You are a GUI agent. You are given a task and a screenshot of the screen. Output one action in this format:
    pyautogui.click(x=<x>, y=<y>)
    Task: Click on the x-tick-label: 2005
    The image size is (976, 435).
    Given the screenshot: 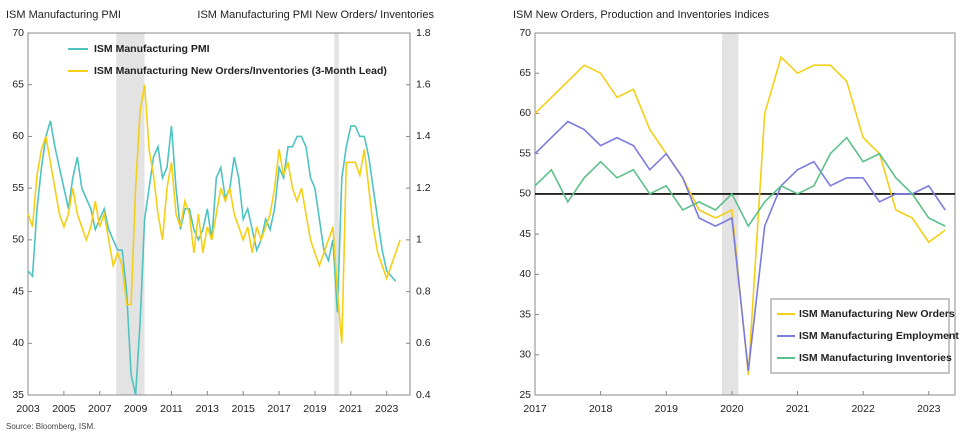 What is the action you would take?
    pyautogui.click(x=64, y=409)
    